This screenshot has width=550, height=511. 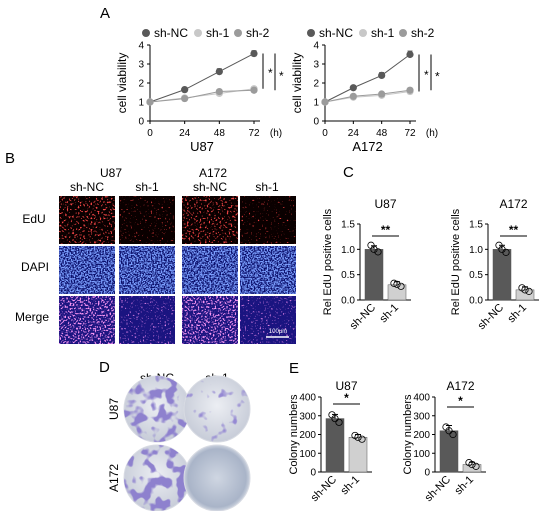 What do you see at coordinates (421, 398) in the screenshot?
I see `y-tick-label: 400` at bounding box center [421, 398].